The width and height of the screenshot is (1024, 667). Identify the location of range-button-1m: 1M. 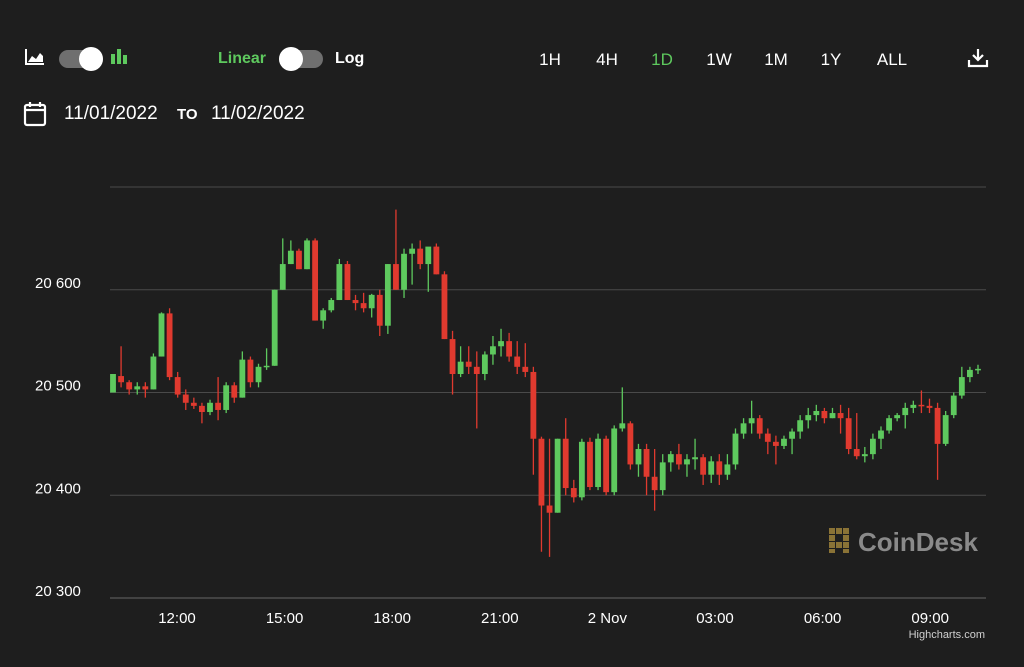
(776, 59).